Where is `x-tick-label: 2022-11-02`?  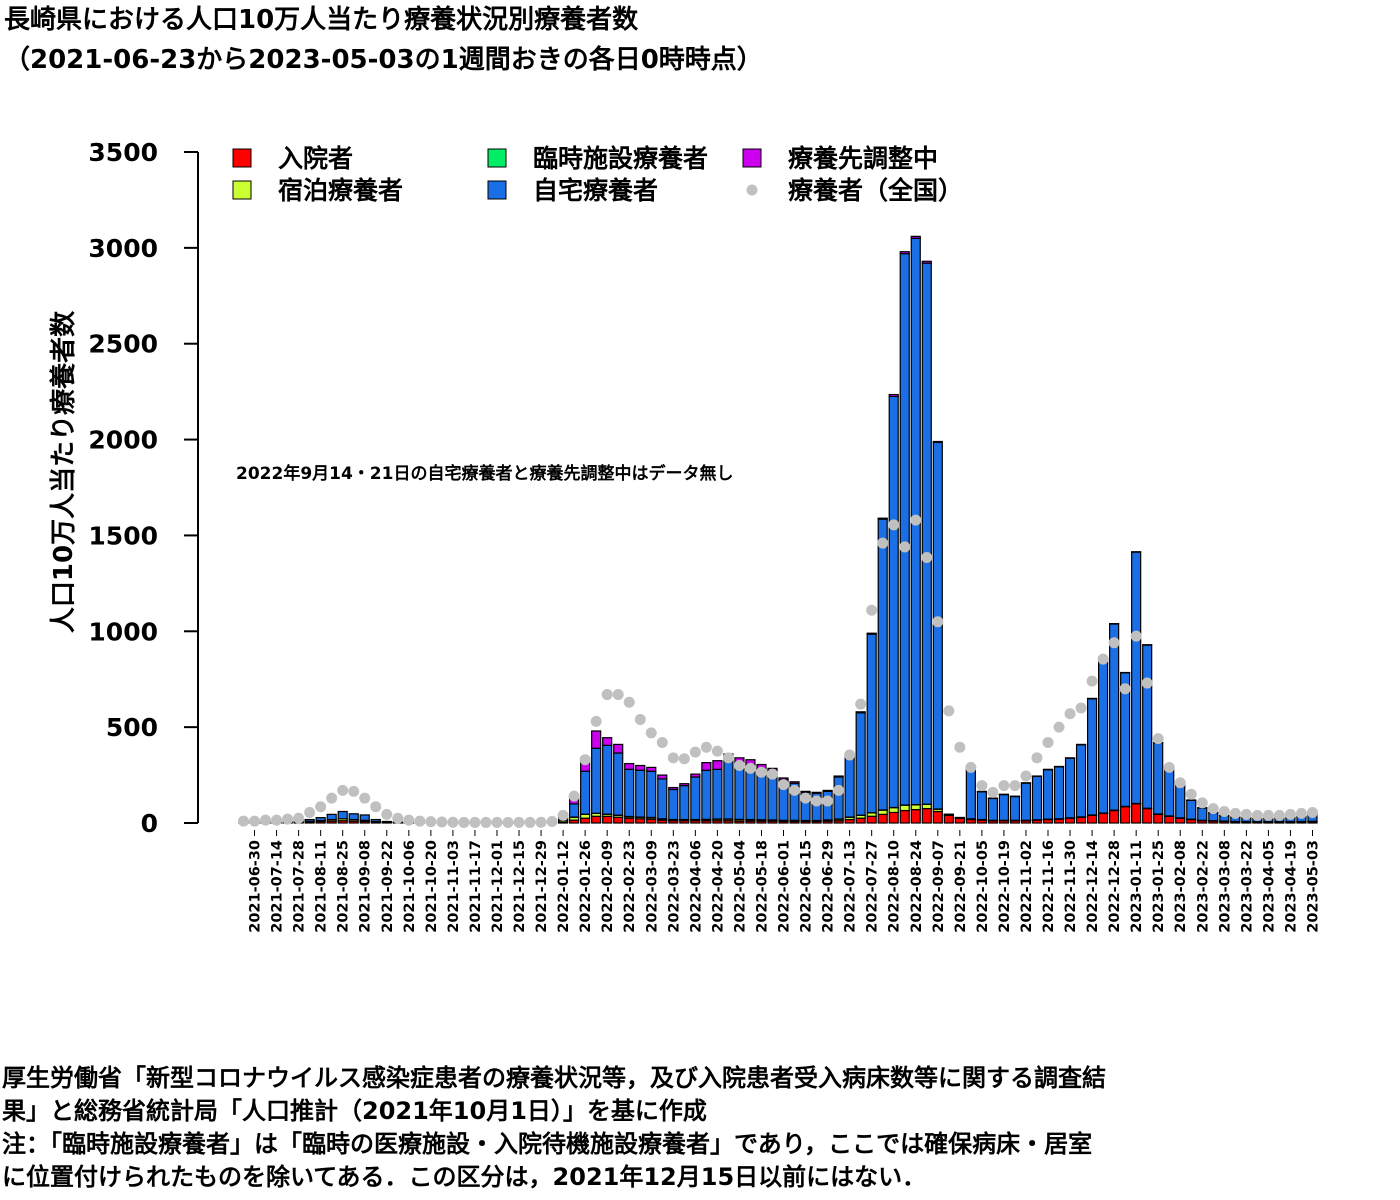 x-tick-label: 2022-11-02 is located at coordinates (1027, 886).